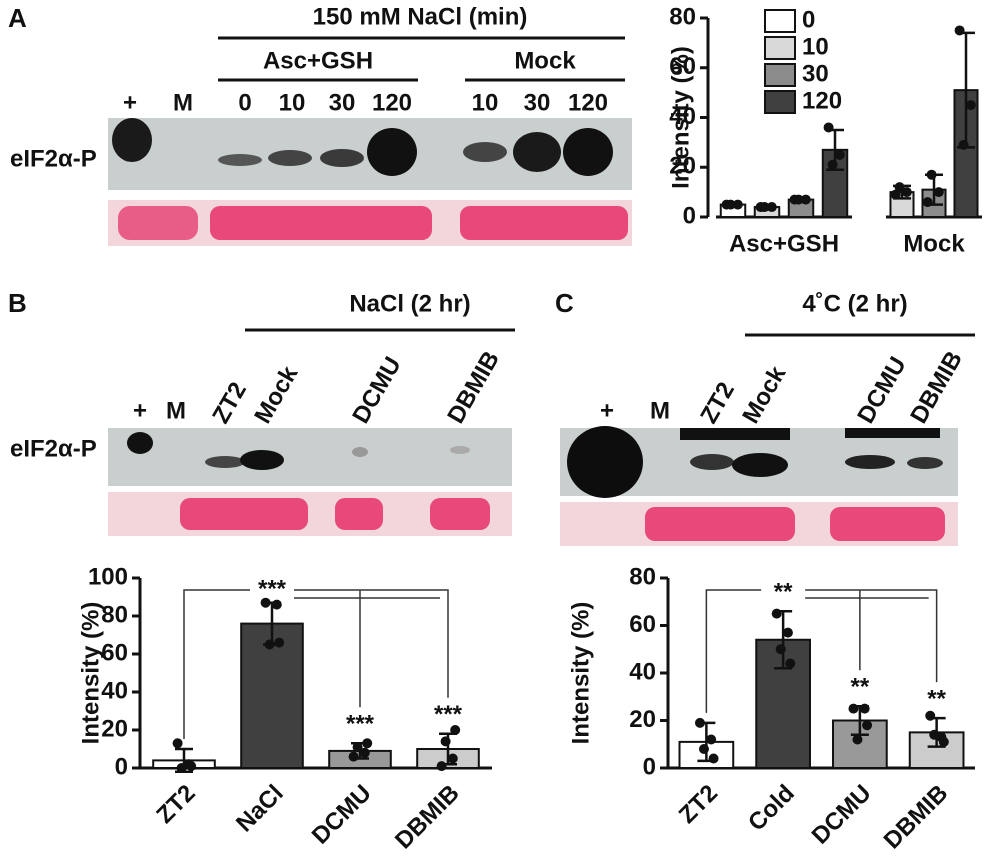 Image resolution: width=1002 pixels, height=867 pixels. I want to click on x-tick-label: Cold, so click(771, 808).